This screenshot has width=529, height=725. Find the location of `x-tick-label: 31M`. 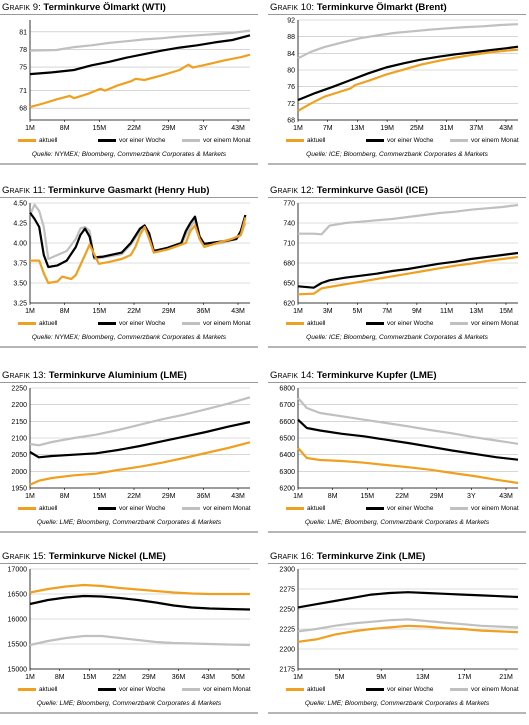

x-tick-label: 31M is located at coordinates (447, 128).